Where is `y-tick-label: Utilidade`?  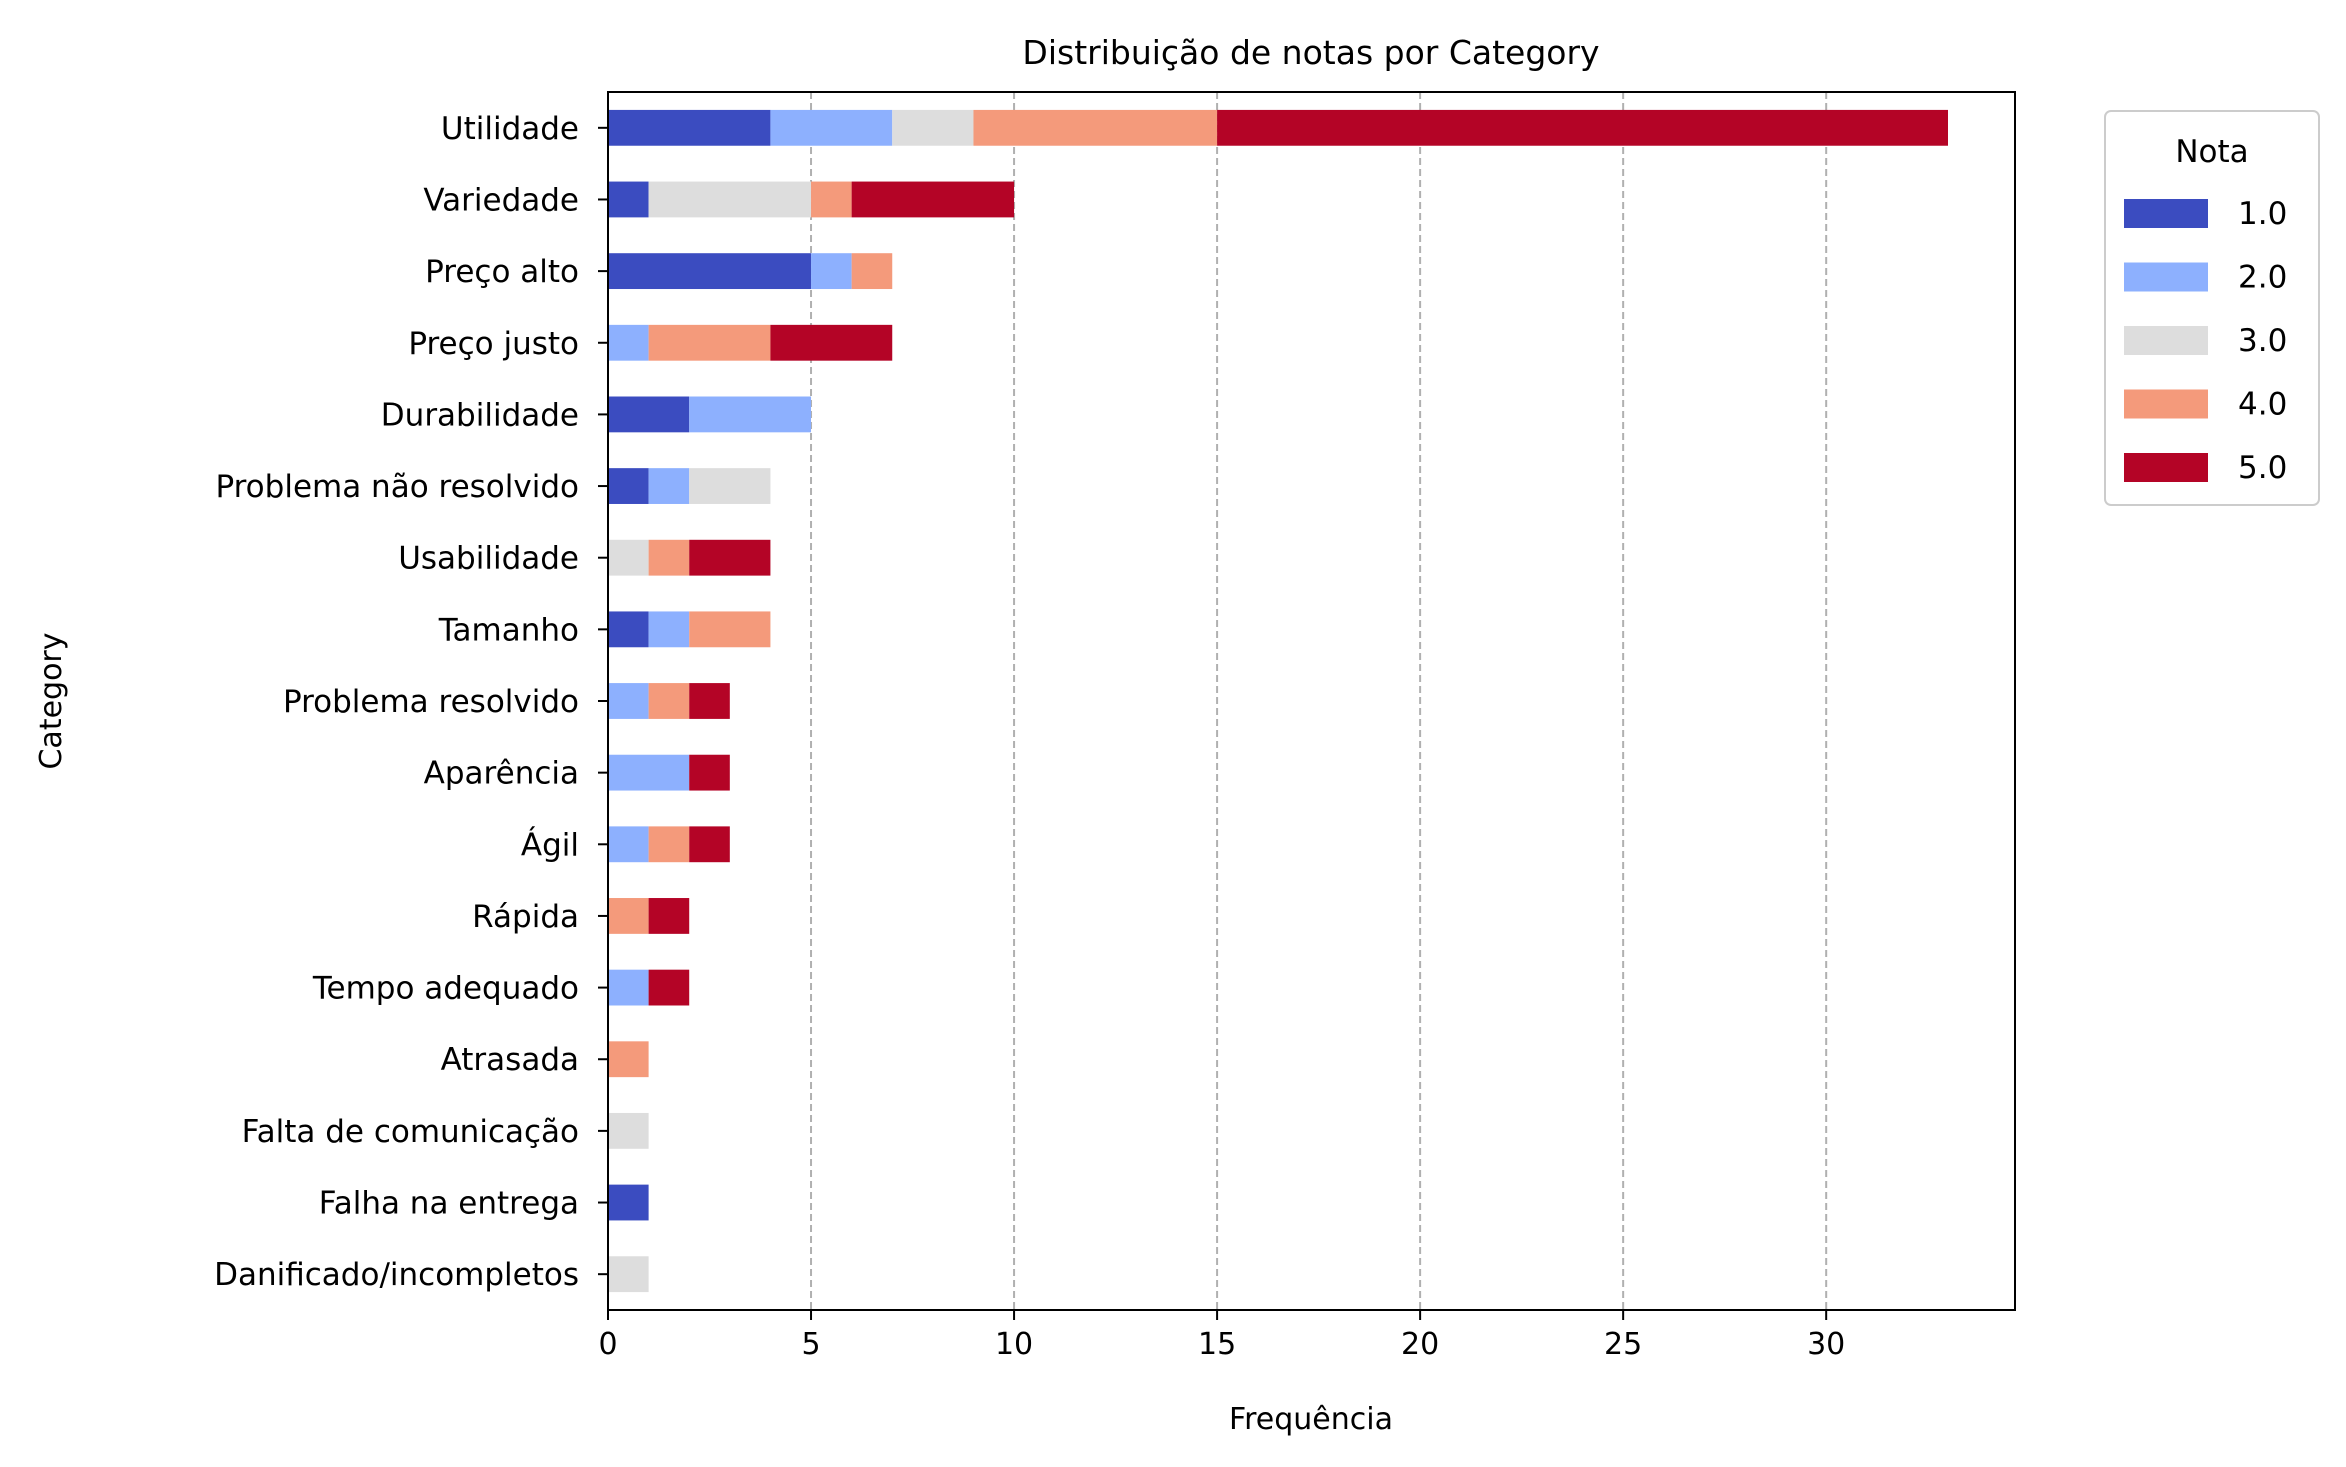 y-tick-label: Utilidade is located at coordinates (510, 129).